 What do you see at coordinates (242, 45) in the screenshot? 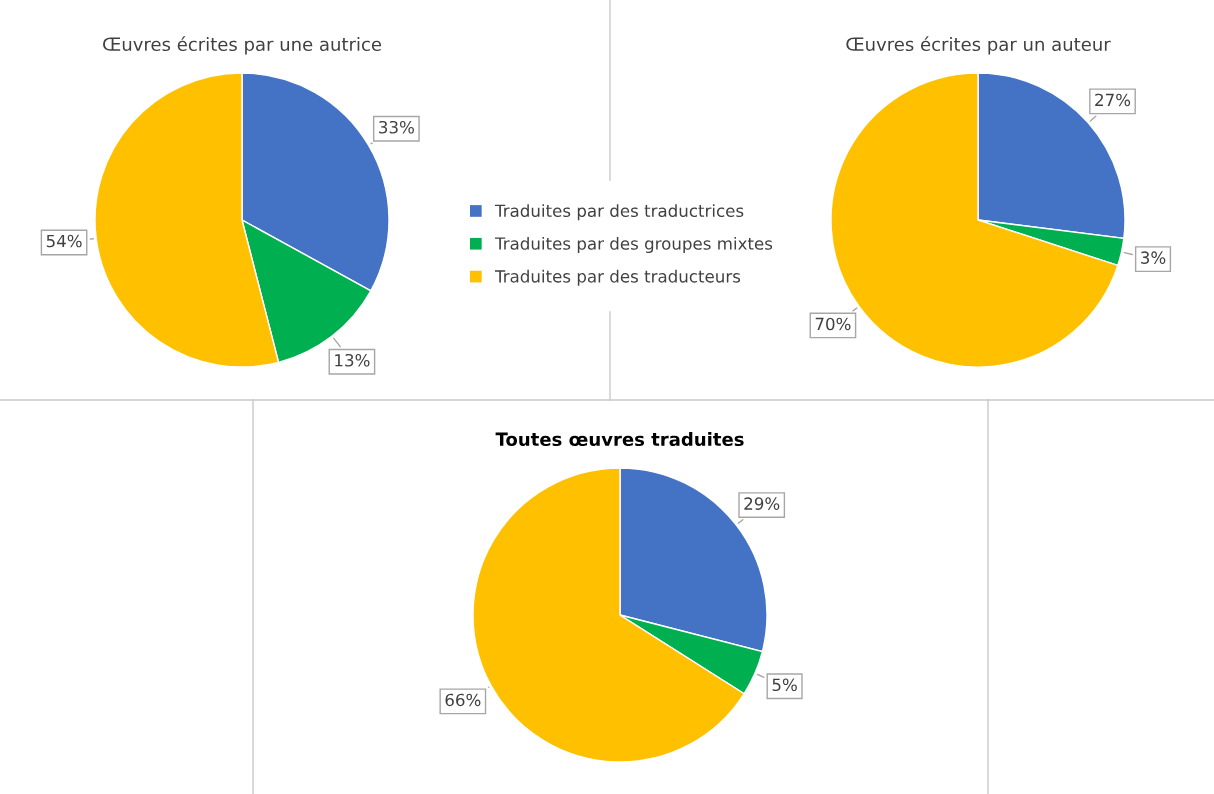
I see `chart-title: Œuvres écrites par une autrice` at bounding box center [242, 45].